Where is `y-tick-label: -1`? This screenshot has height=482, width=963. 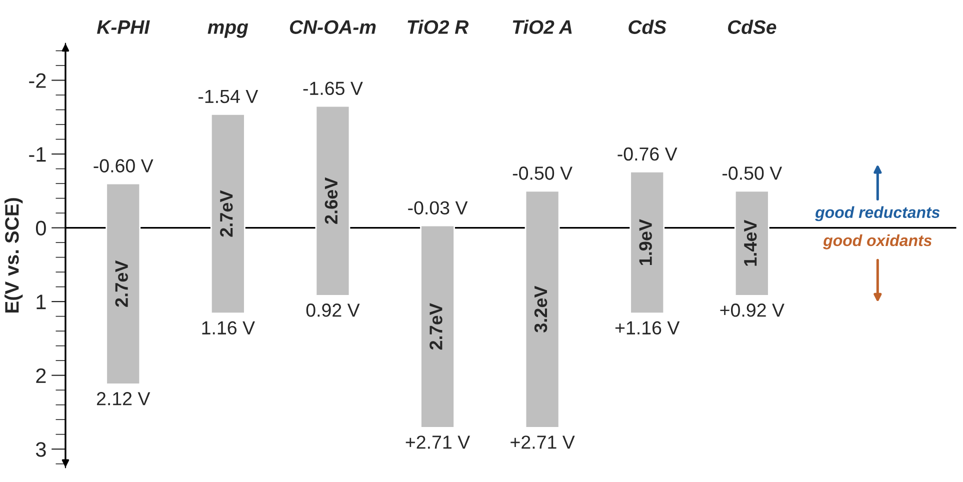 y-tick-label: -1 is located at coordinates (37, 154).